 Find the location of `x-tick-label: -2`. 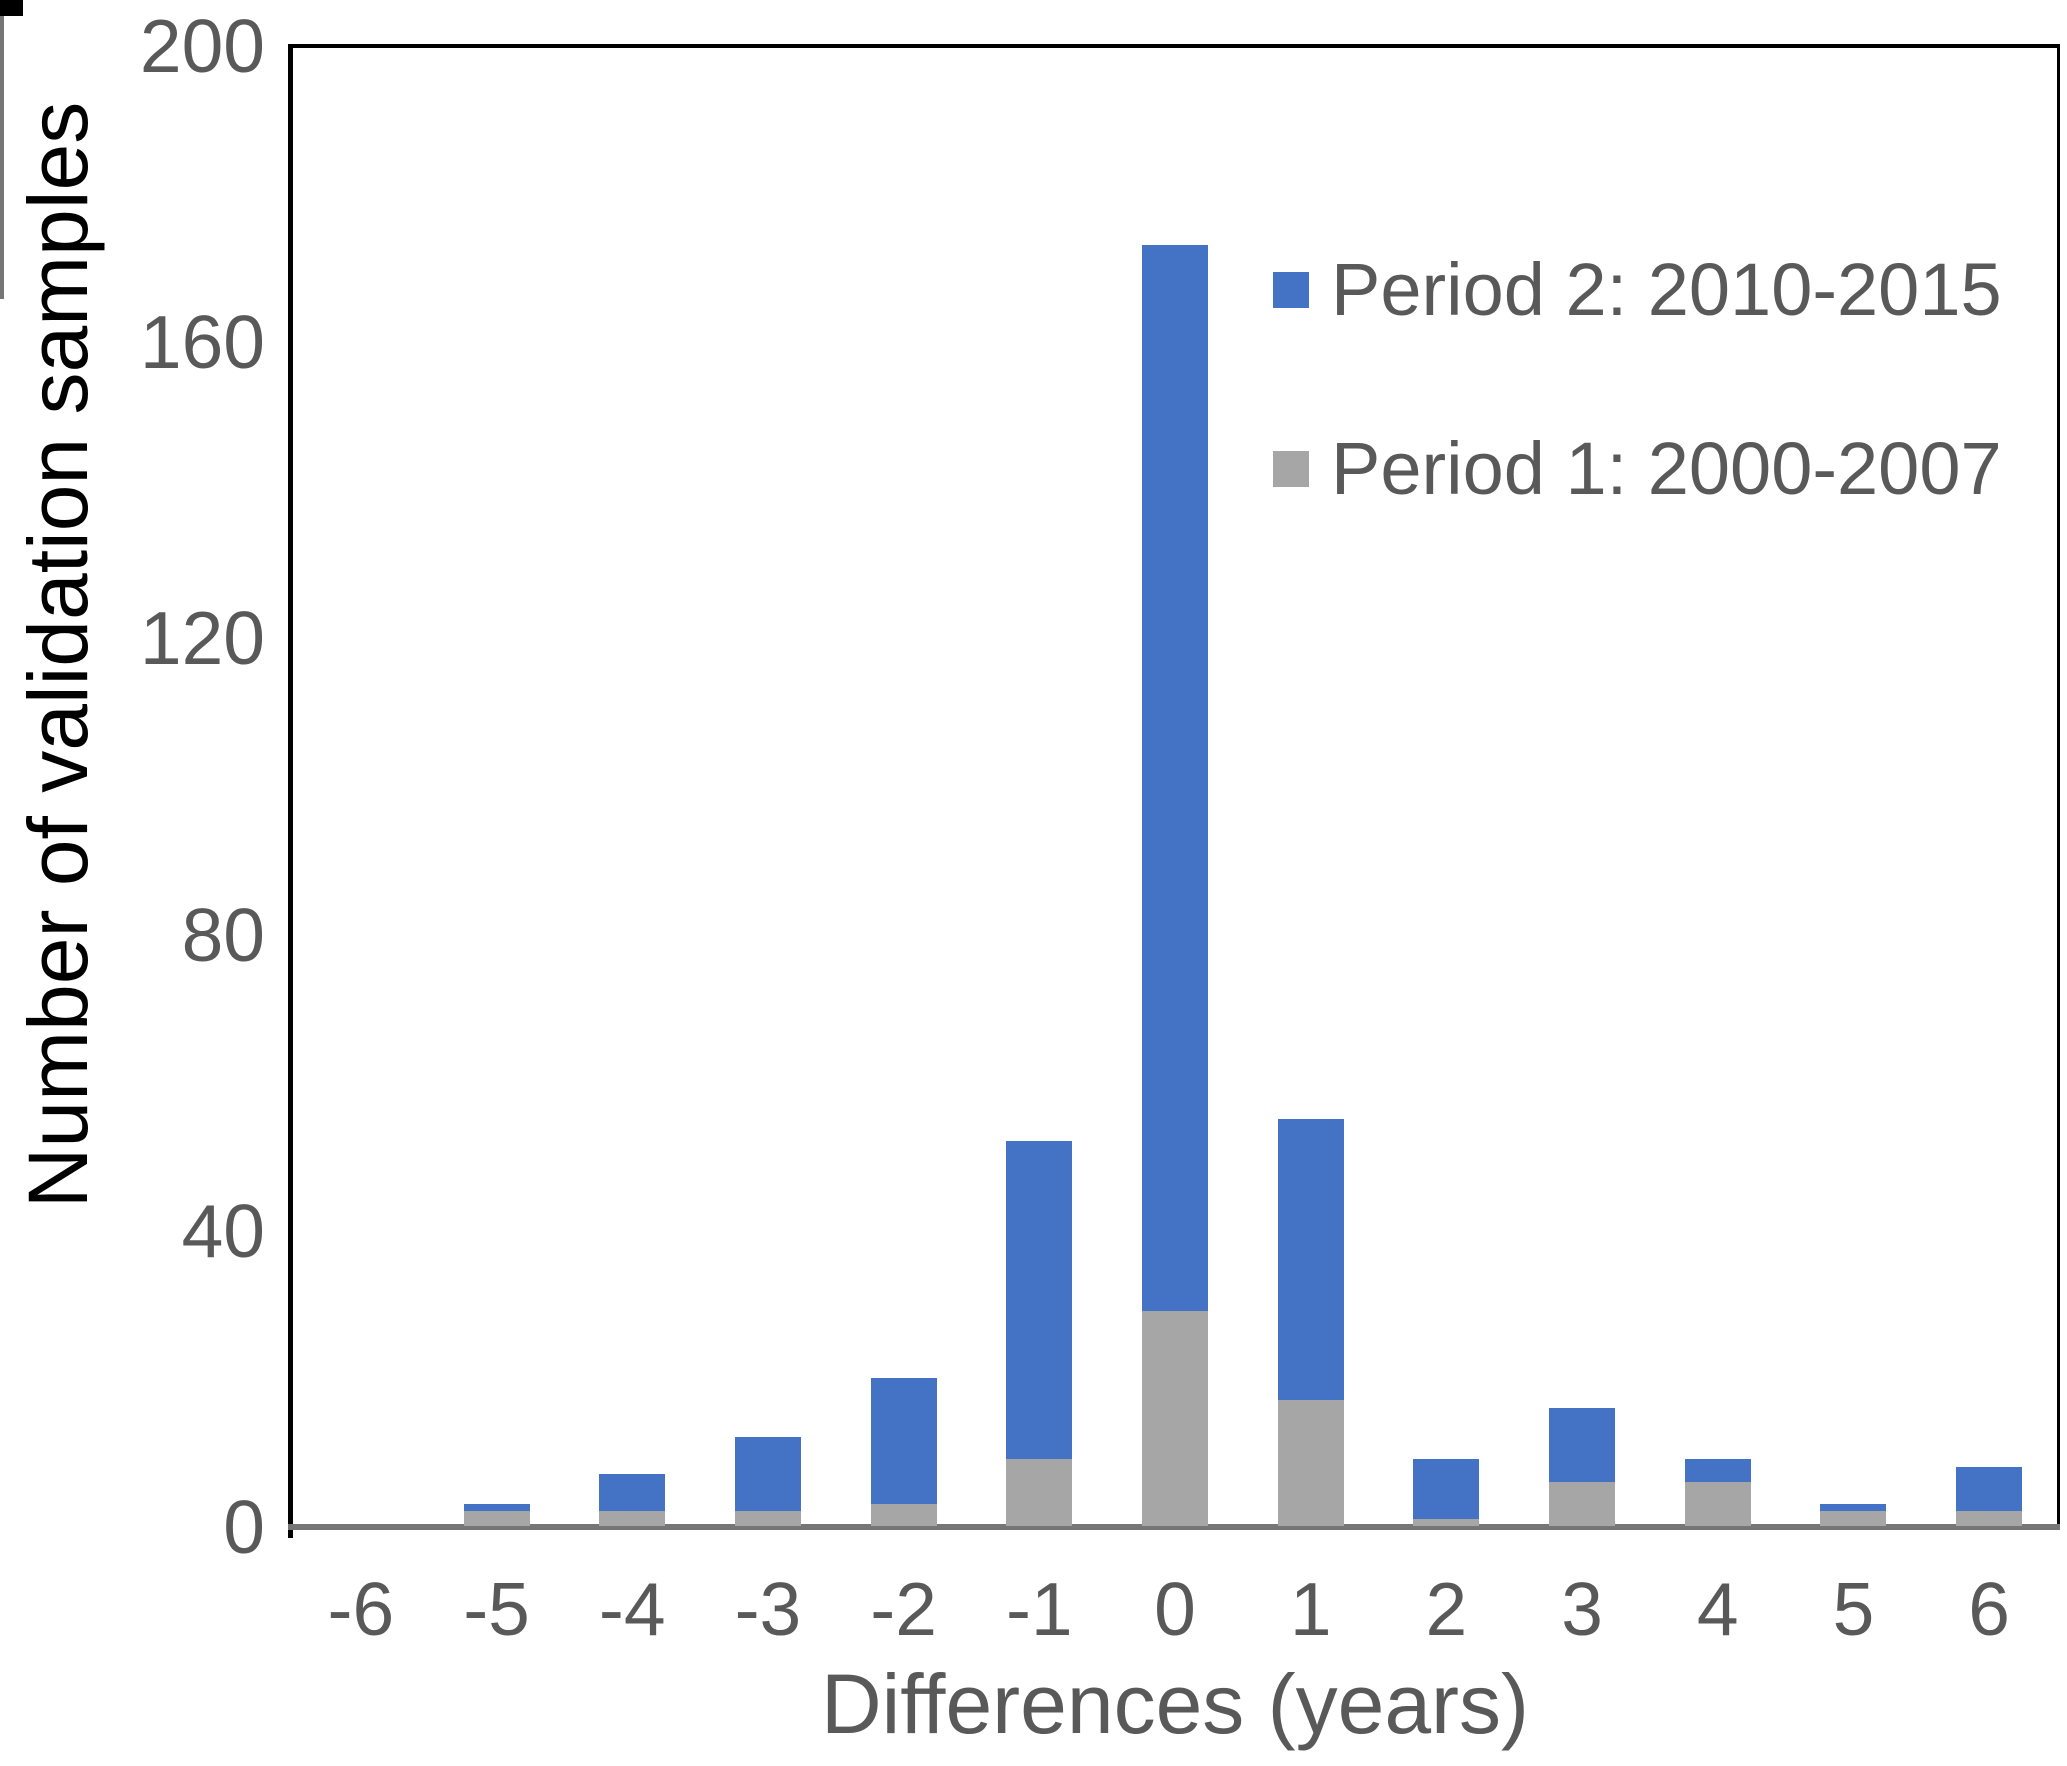

x-tick-label: -2 is located at coordinates (903, 1609).